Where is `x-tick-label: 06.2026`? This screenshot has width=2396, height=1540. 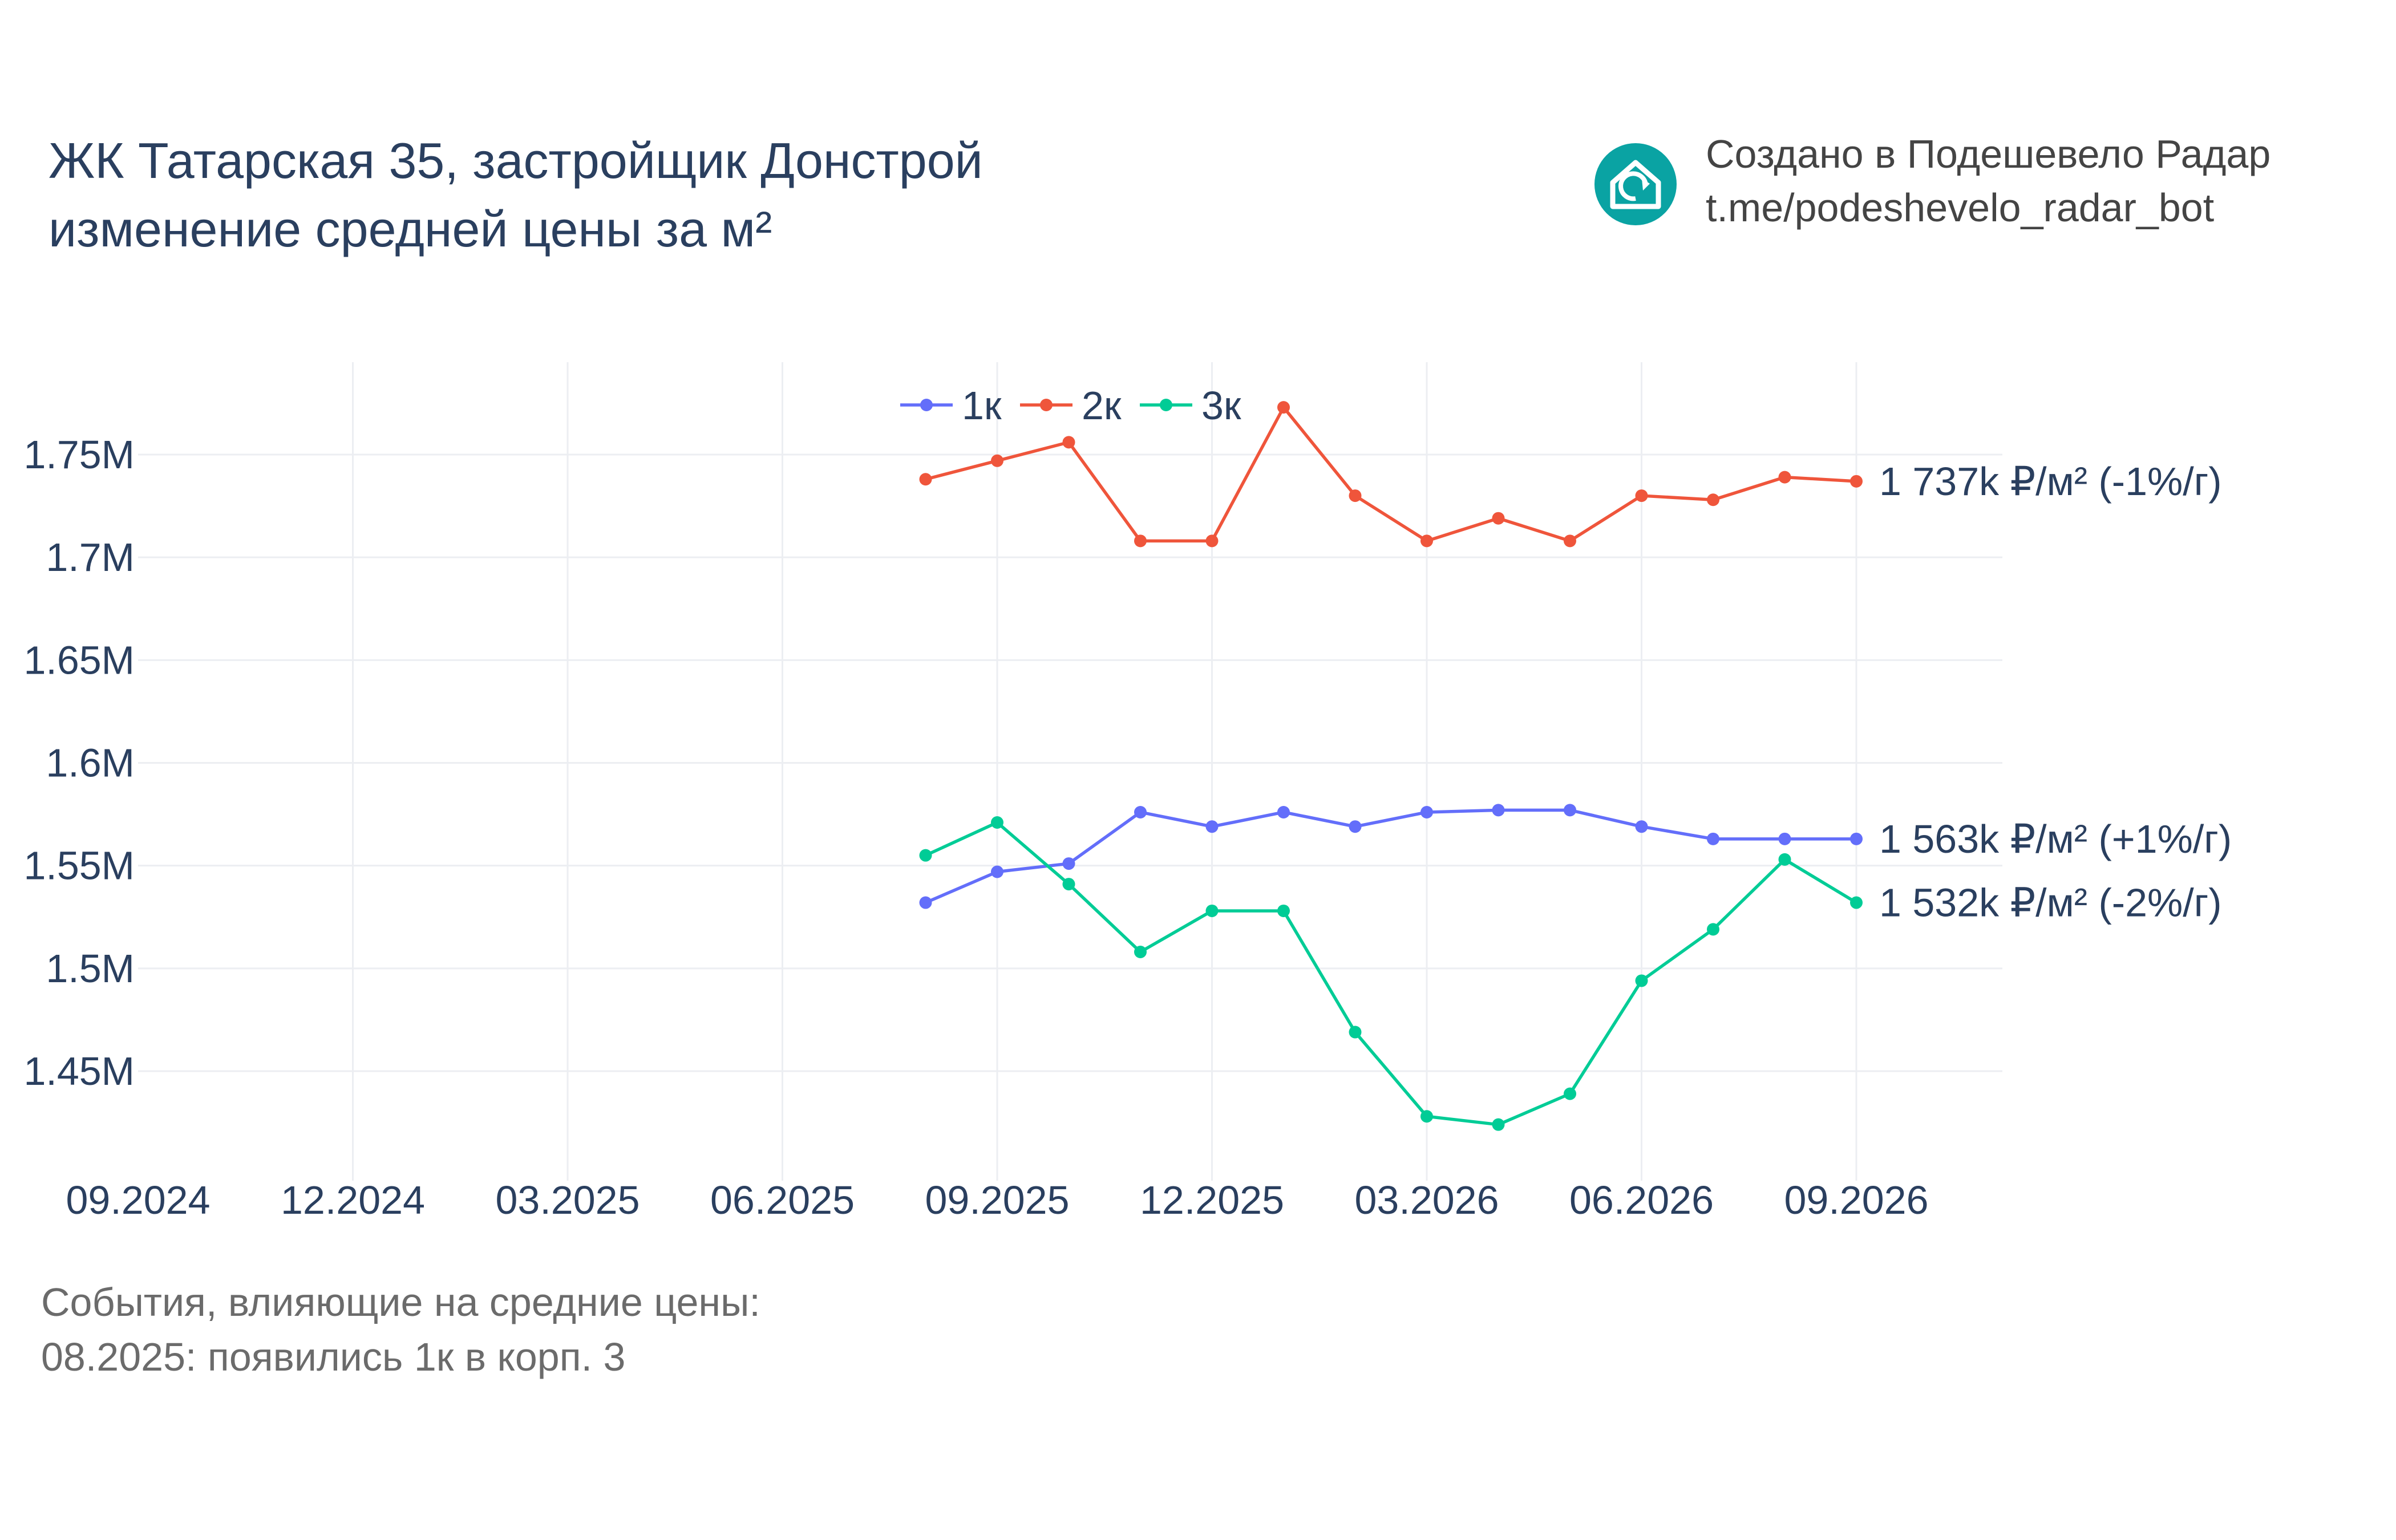
x-tick-label: 06.2026 is located at coordinates (1641, 1200).